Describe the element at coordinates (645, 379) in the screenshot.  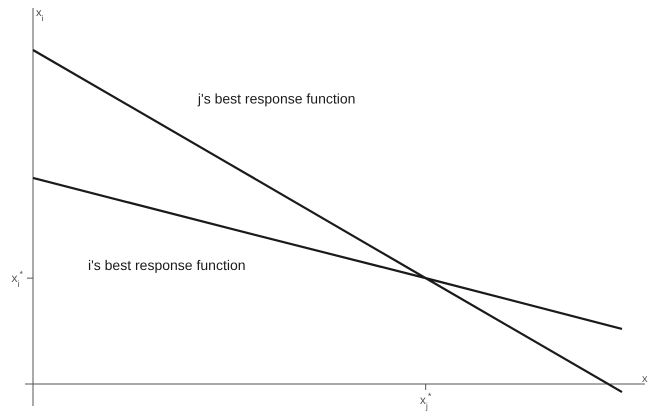
I see `x-axis-title: x` at that location.